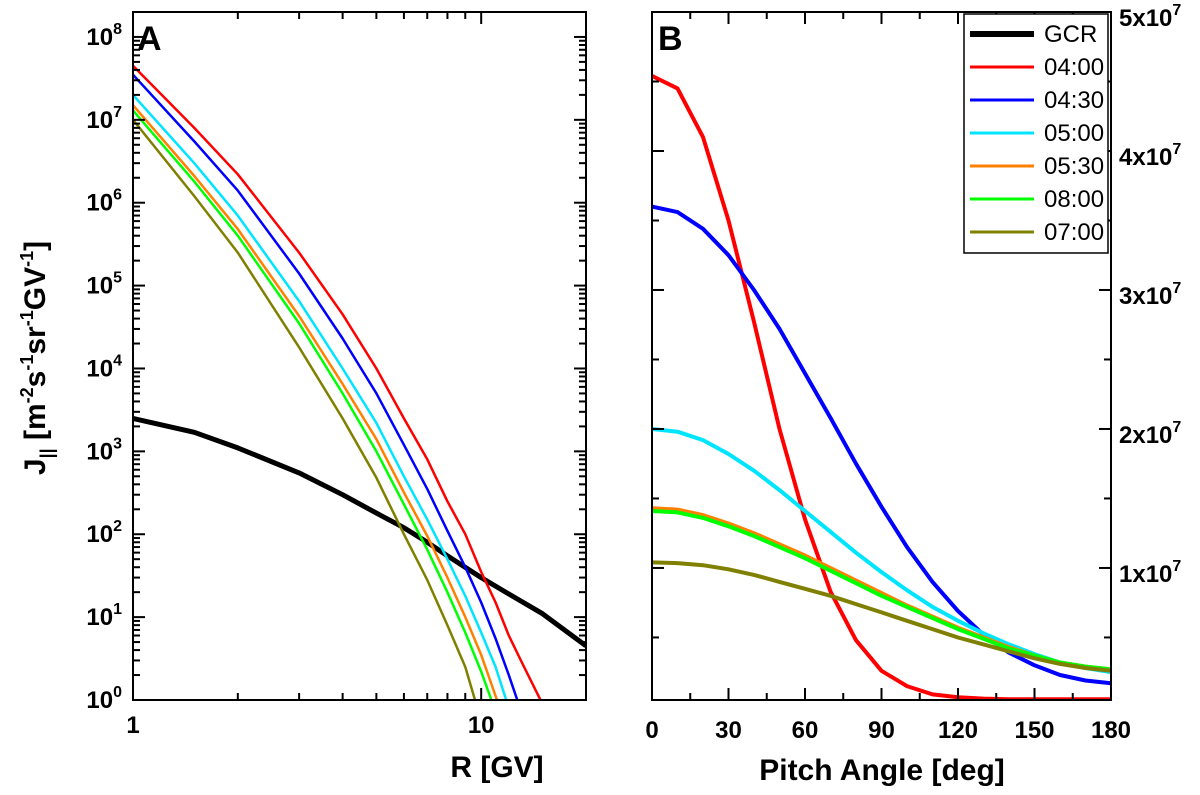  I want to click on legend-entry-04-00: 04:00, so click(1037, 67).